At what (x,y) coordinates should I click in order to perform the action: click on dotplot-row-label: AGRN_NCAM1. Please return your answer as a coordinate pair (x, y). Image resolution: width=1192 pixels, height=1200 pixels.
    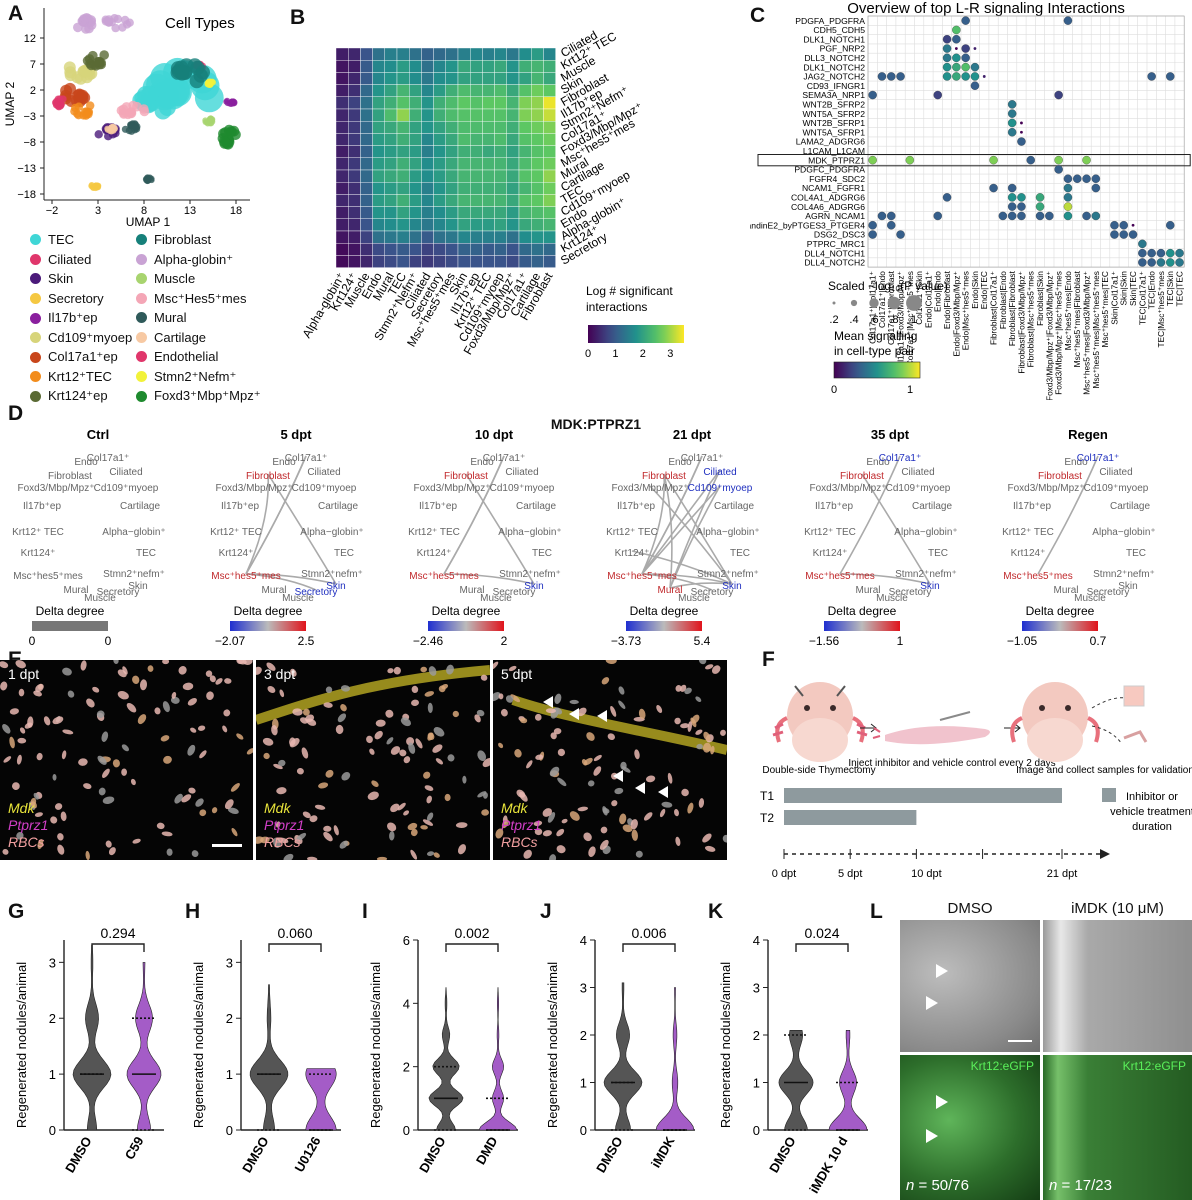
    Looking at the image, I should click on (835, 216).